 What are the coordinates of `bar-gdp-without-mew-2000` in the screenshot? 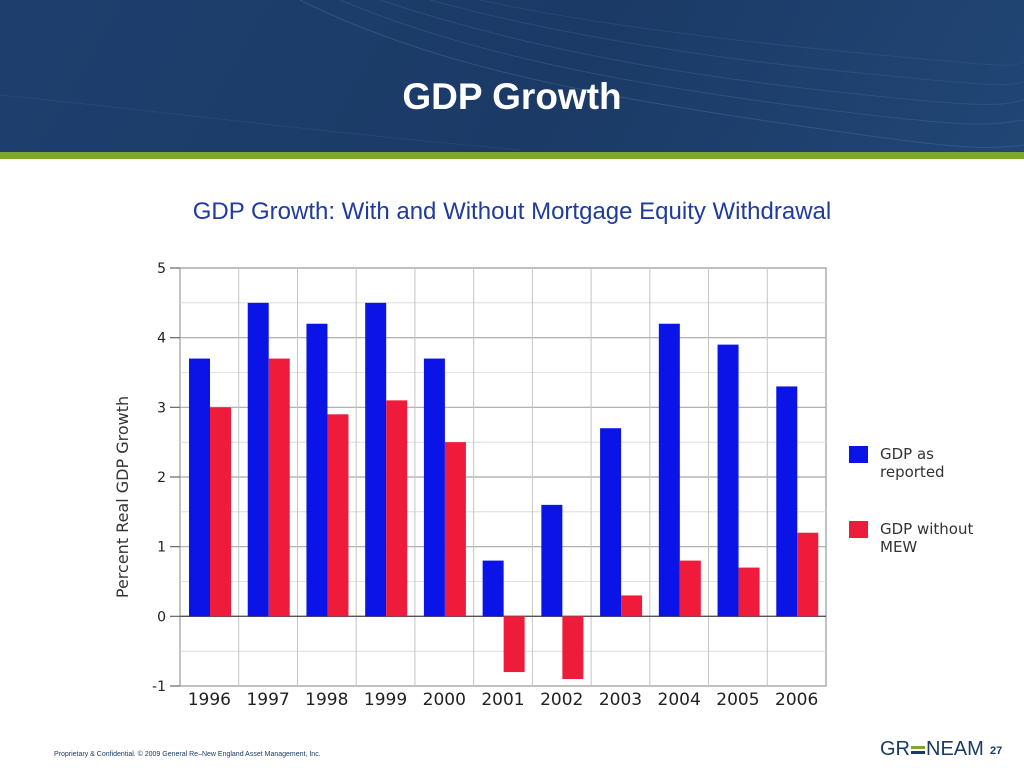 It's located at (455, 529).